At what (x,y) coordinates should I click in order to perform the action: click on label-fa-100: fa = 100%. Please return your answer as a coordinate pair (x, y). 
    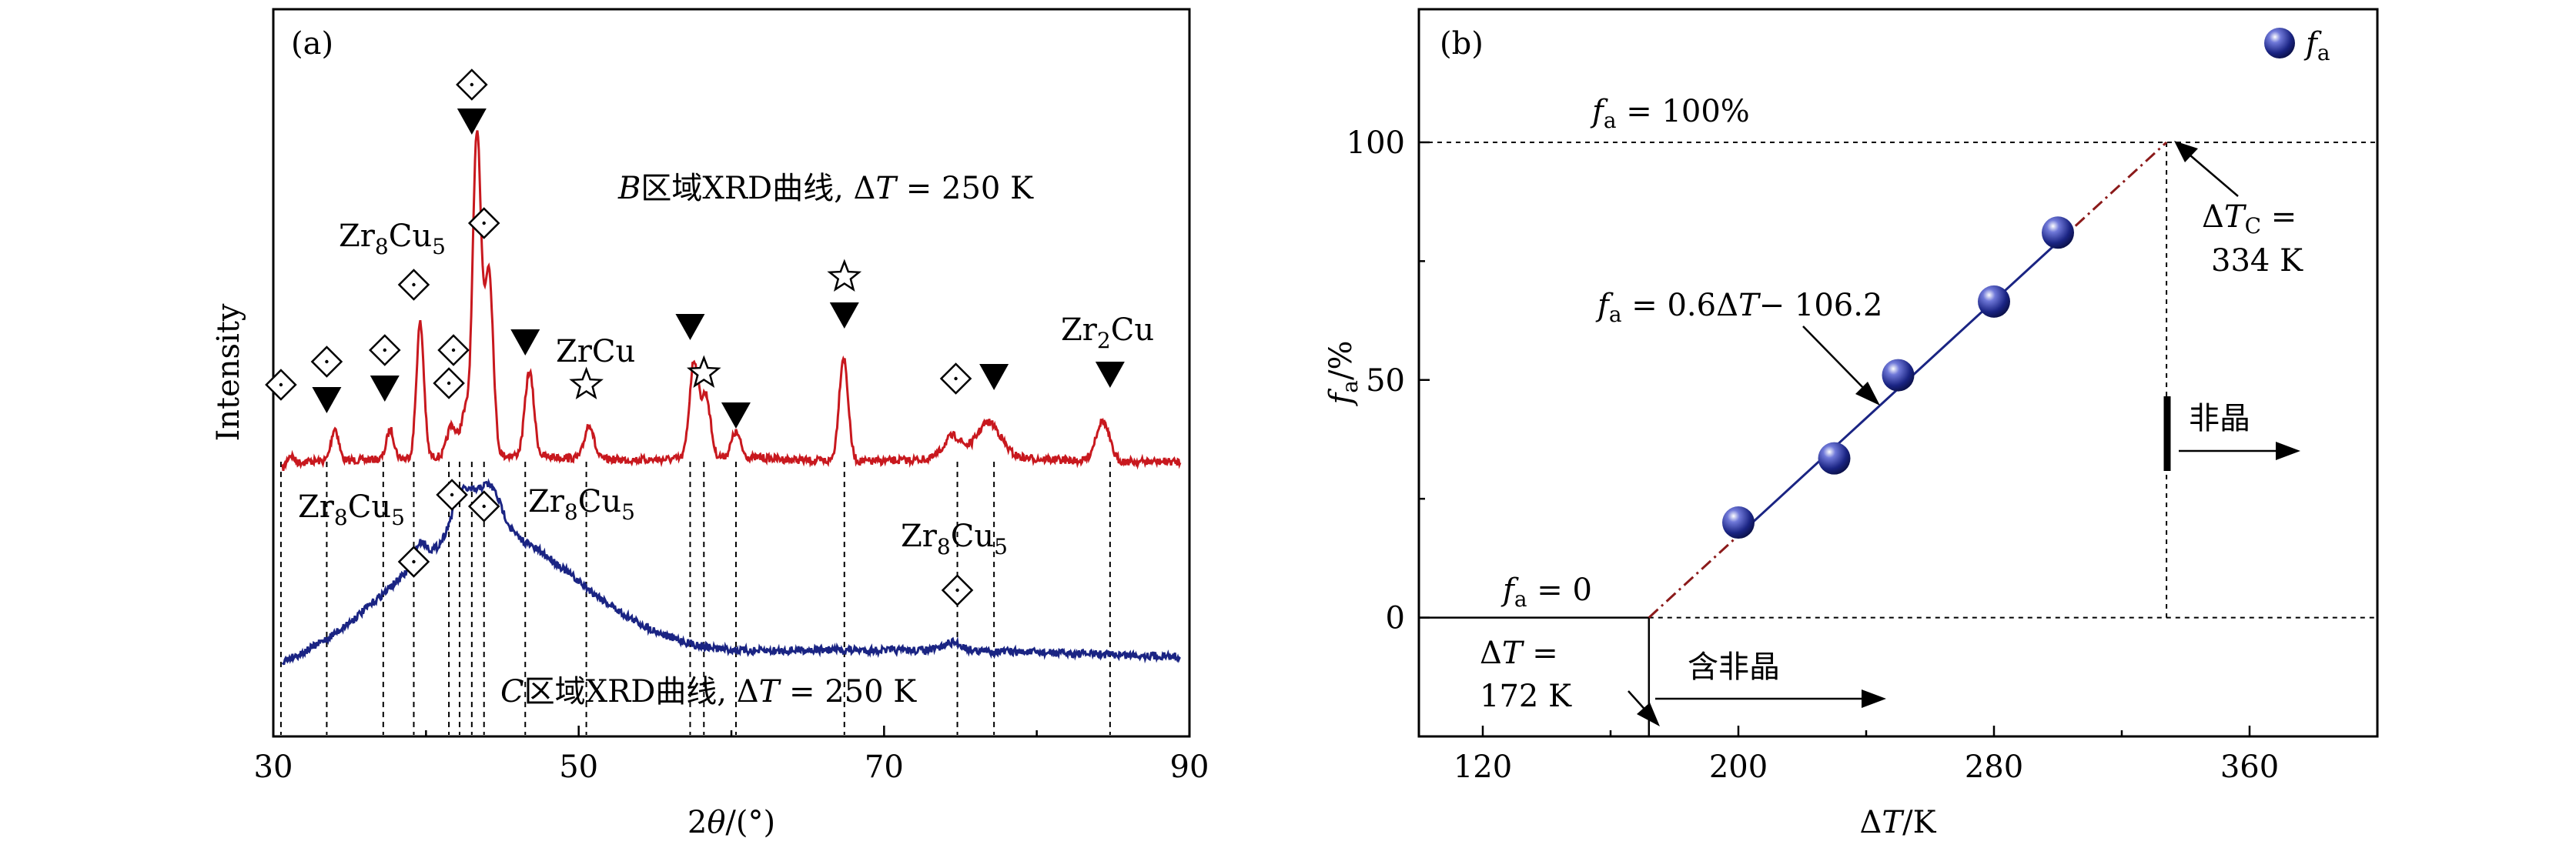
    Looking at the image, I should click on (1670, 114).